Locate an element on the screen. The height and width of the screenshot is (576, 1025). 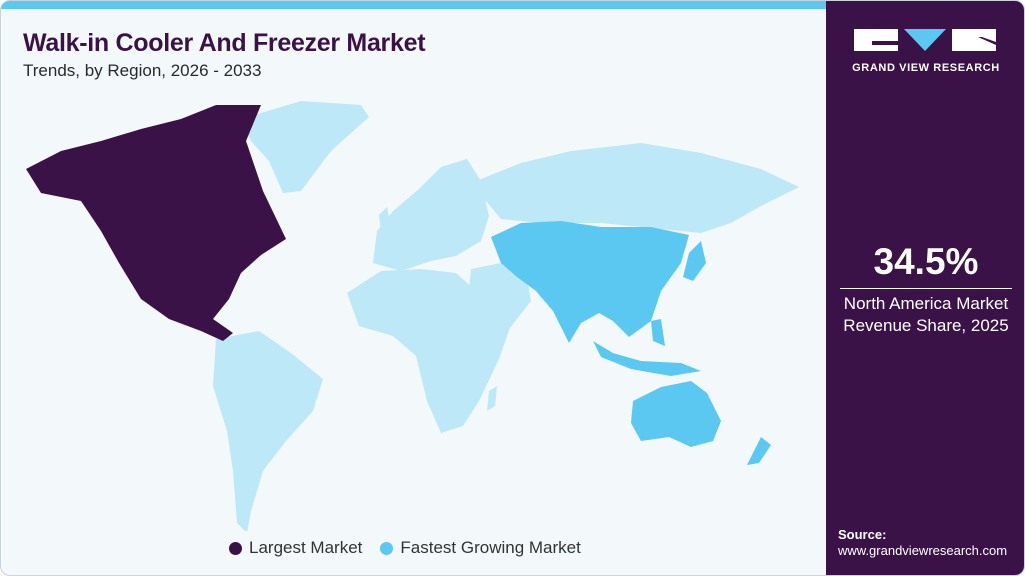
map-legend: Largest Market Fastest Growing Market is located at coordinates (405, 548).